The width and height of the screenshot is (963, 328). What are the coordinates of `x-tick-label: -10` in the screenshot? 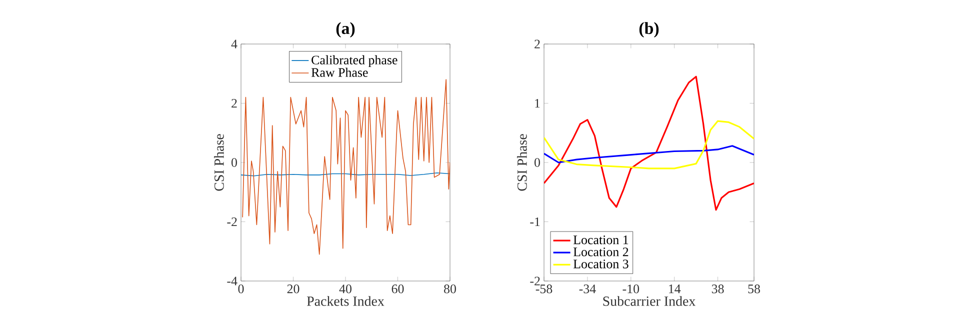 It's located at (631, 289).